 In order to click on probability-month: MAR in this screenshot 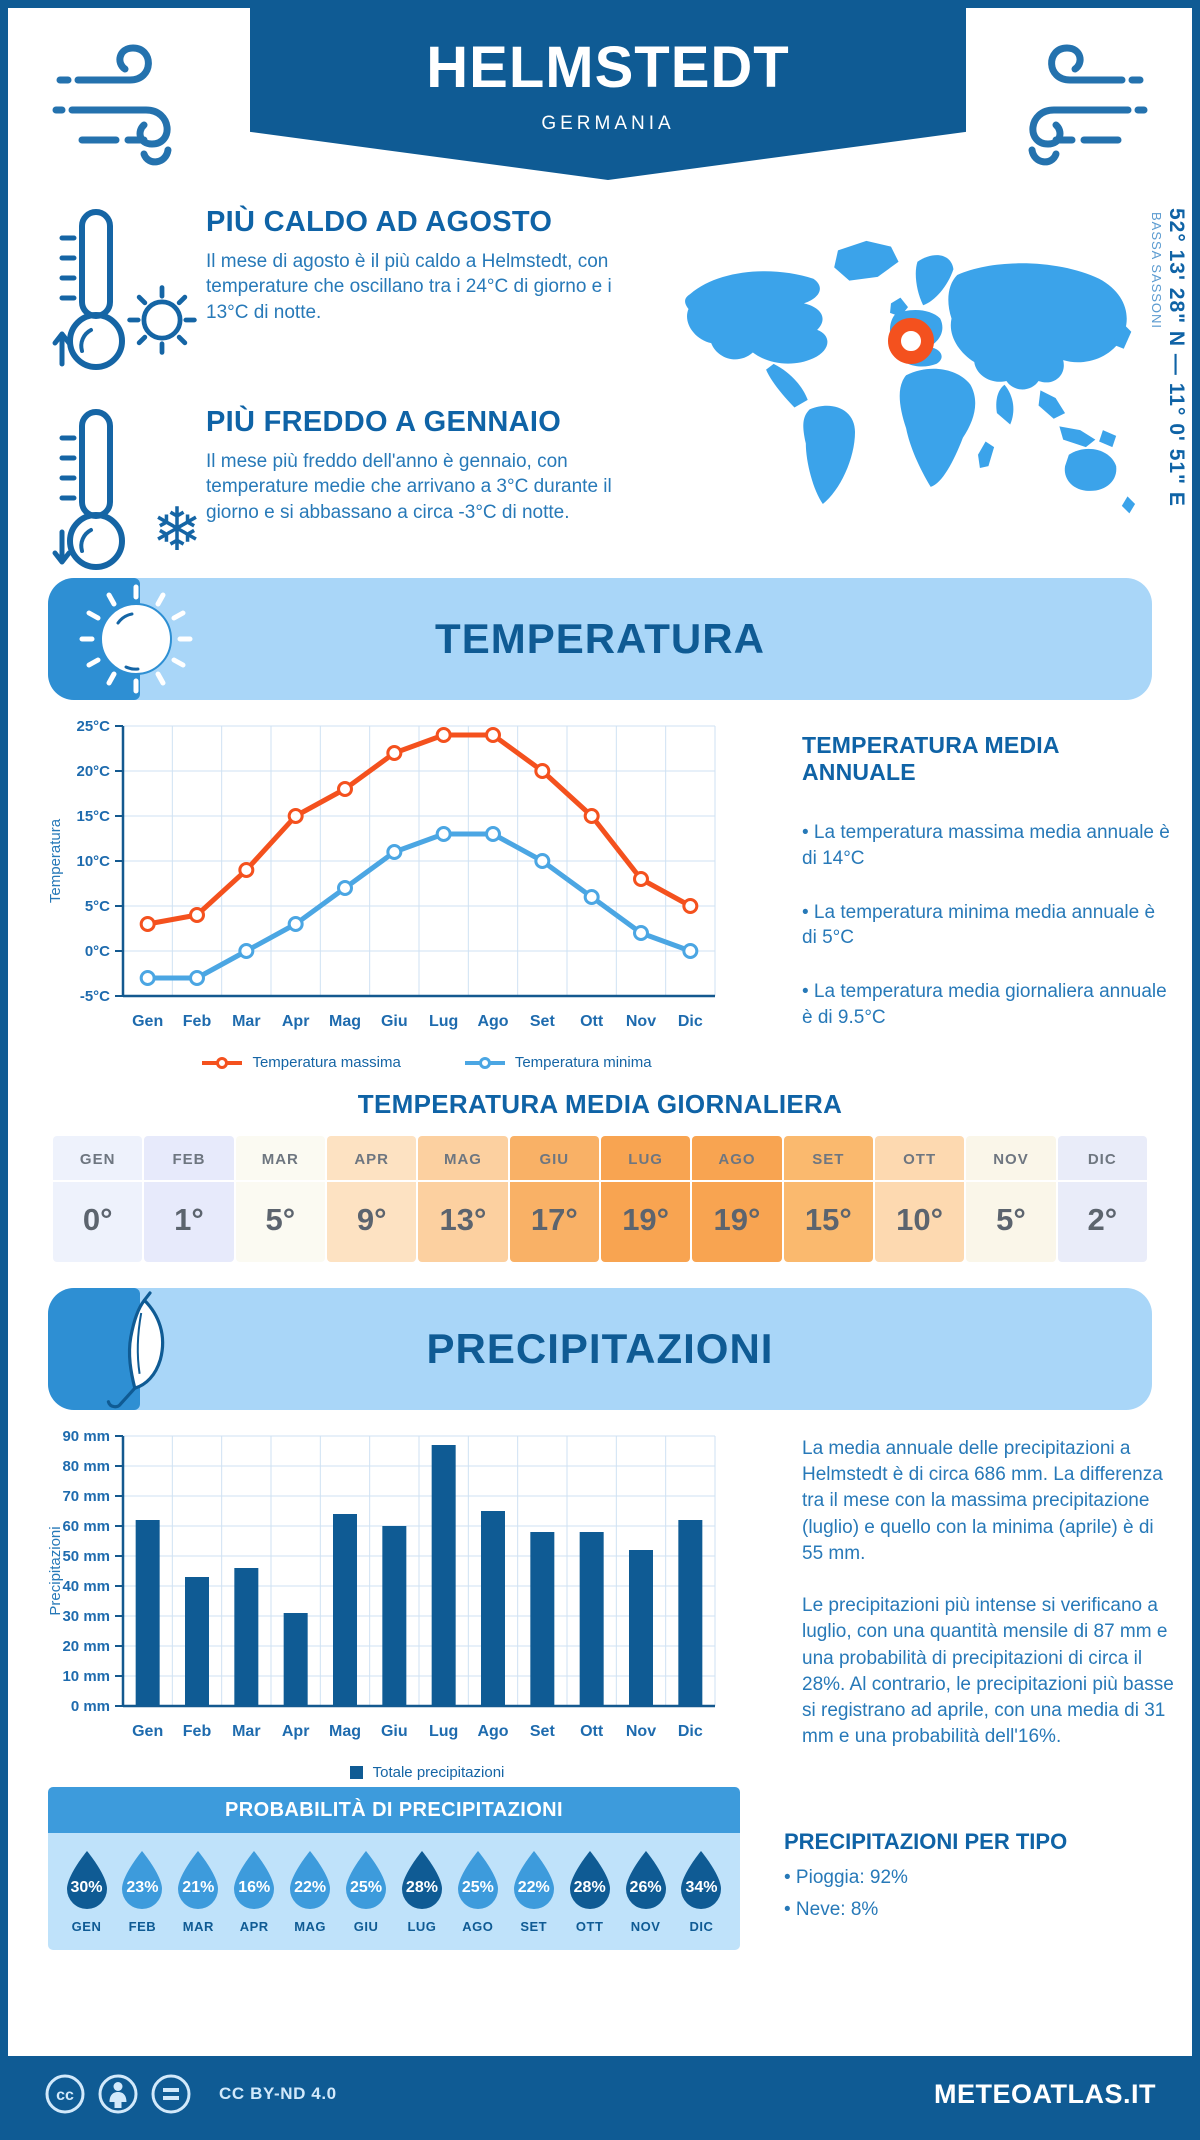, I will do `click(198, 1926)`.